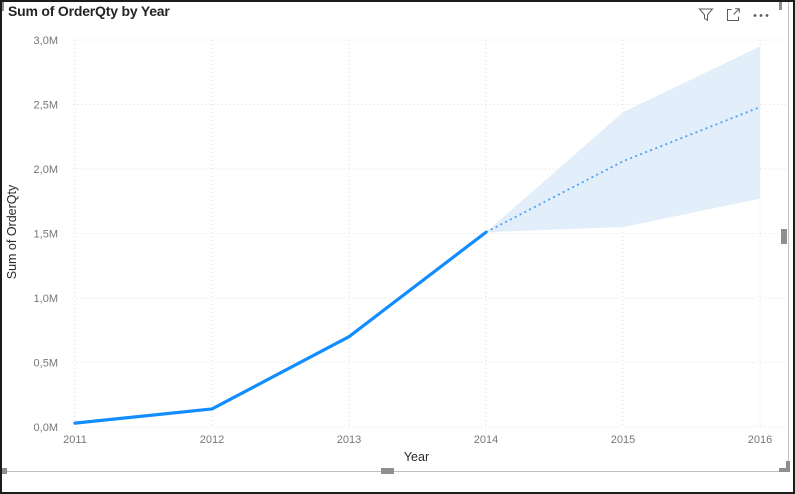 The height and width of the screenshot is (494, 795). Describe the element at coordinates (788, 237) in the screenshot. I see `selection-border-right` at that location.